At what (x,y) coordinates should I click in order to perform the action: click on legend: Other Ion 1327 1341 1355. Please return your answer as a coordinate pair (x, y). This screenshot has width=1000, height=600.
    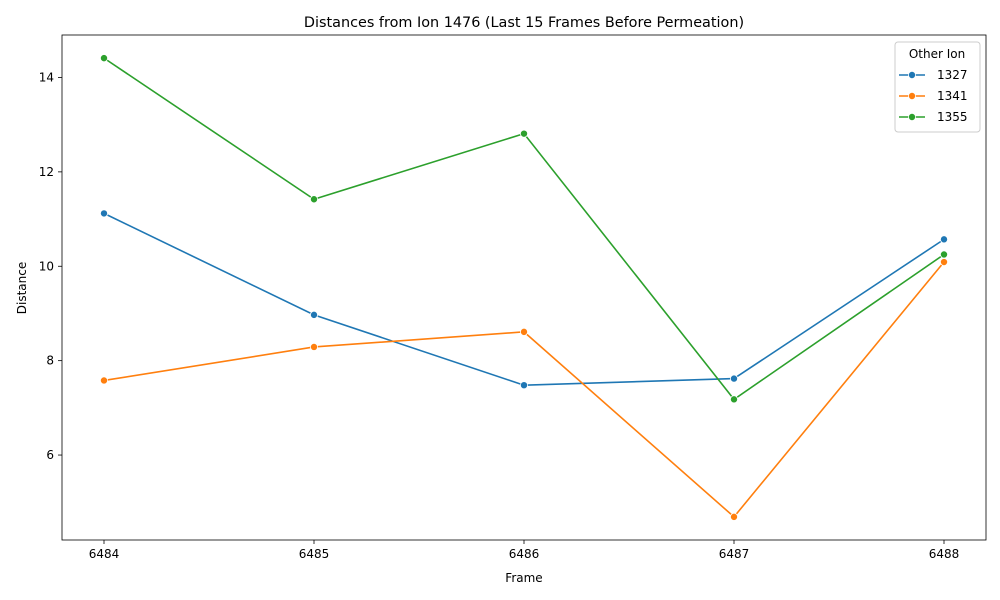
    Looking at the image, I should click on (937, 87).